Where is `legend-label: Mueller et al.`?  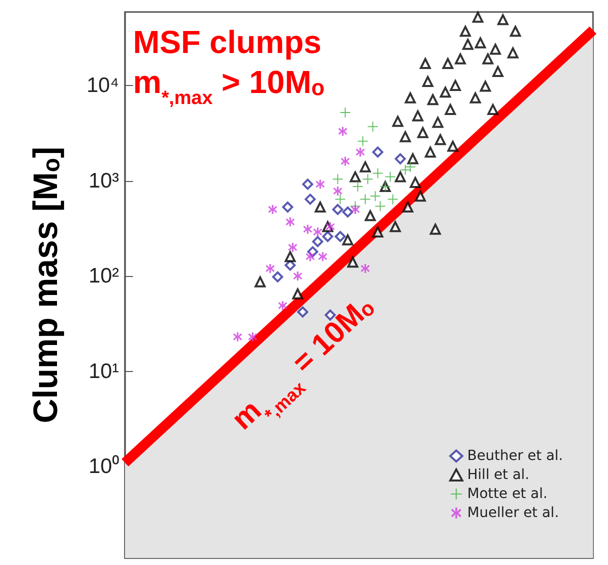 legend-label: Mueller et al. is located at coordinates (513, 513).